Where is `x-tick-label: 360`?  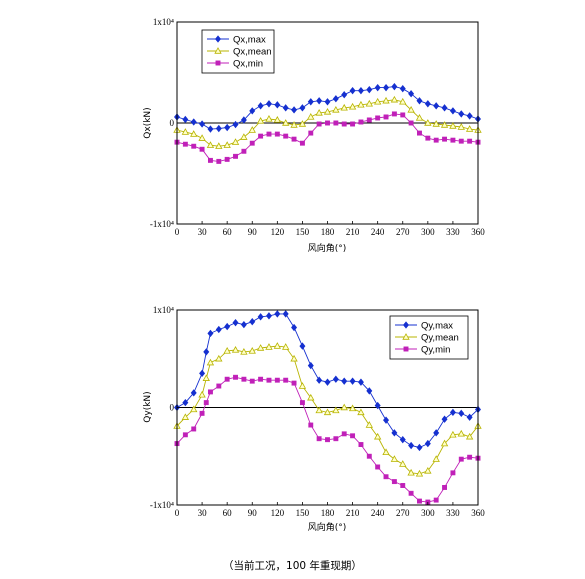
x-tick-label: 360 is located at coordinates (478, 513).